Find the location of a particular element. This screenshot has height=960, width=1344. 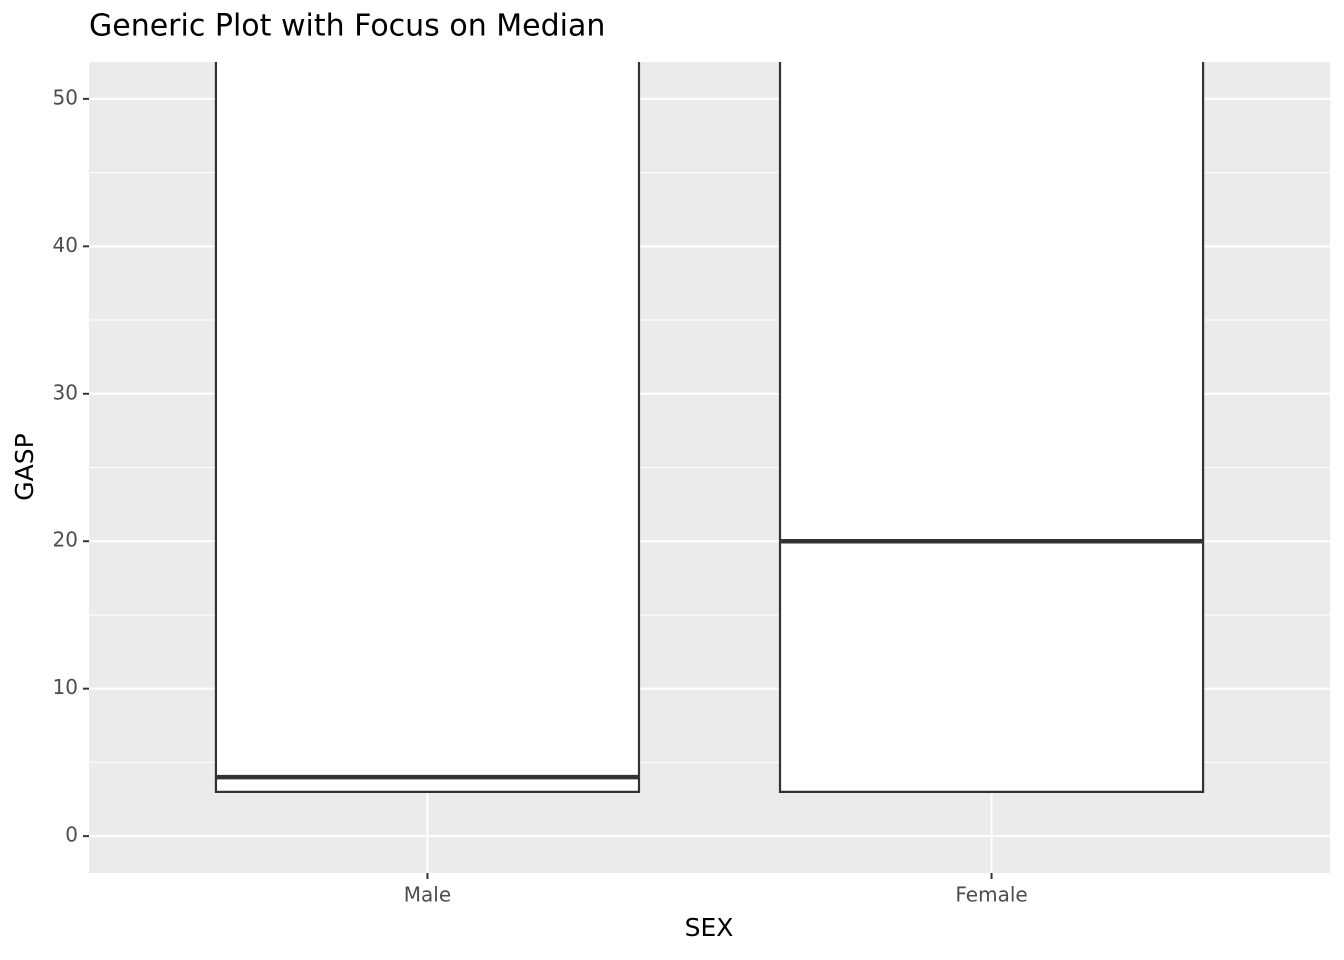

chart-title: Generic Plot with Focus on Median is located at coordinates (347, 26).